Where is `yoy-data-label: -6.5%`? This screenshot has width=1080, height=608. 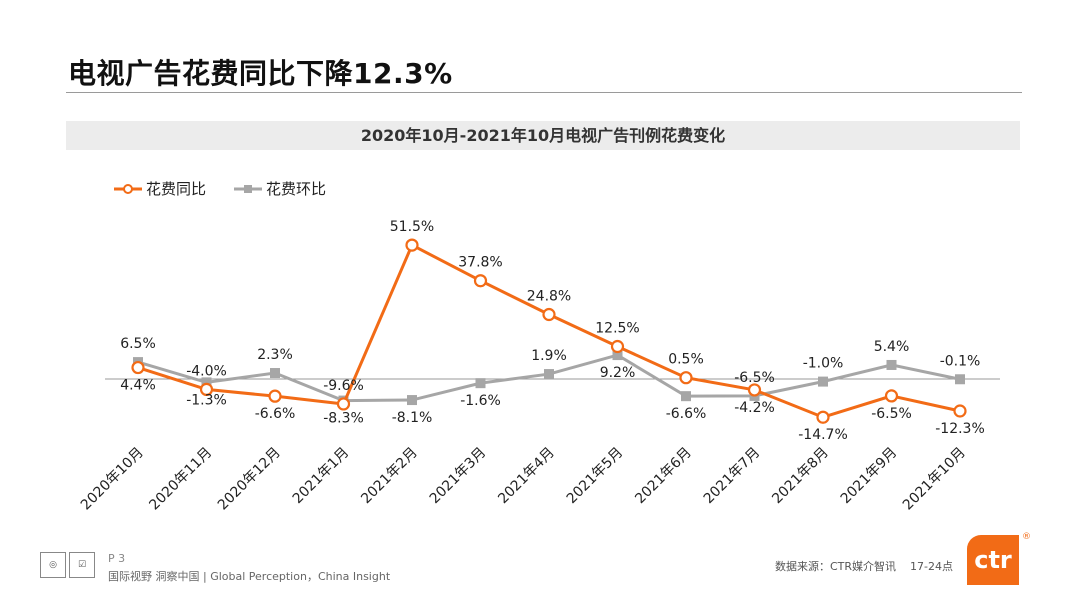 yoy-data-label: -6.5% is located at coordinates (891, 414).